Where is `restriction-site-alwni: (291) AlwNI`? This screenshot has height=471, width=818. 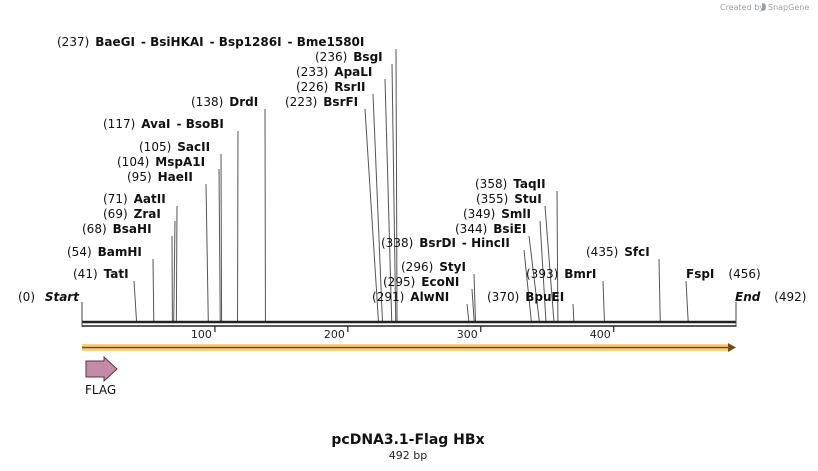
restriction-site-alwni: (291) AlwNI is located at coordinates (410, 297).